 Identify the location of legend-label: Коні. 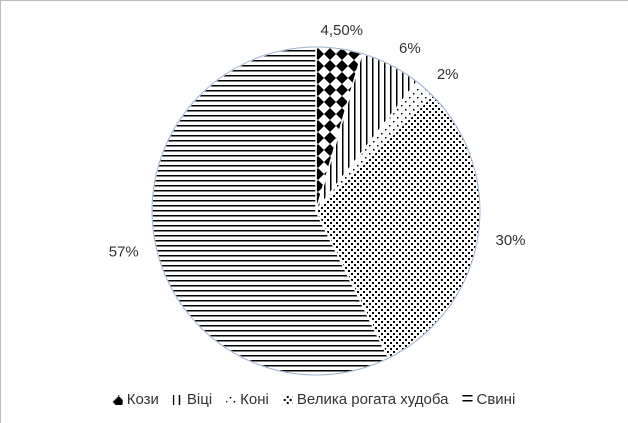
(254, 399).